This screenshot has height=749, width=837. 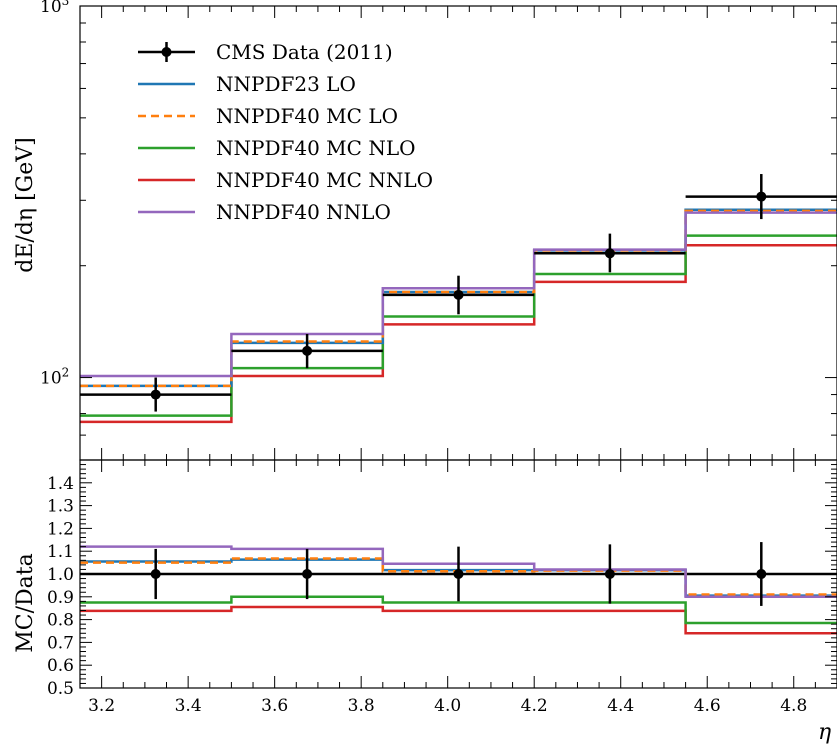 What do you see at coordinates (54, 8) in the screenshot?
I see `main-ytick-label: 103` at bounding box center [54, 8].